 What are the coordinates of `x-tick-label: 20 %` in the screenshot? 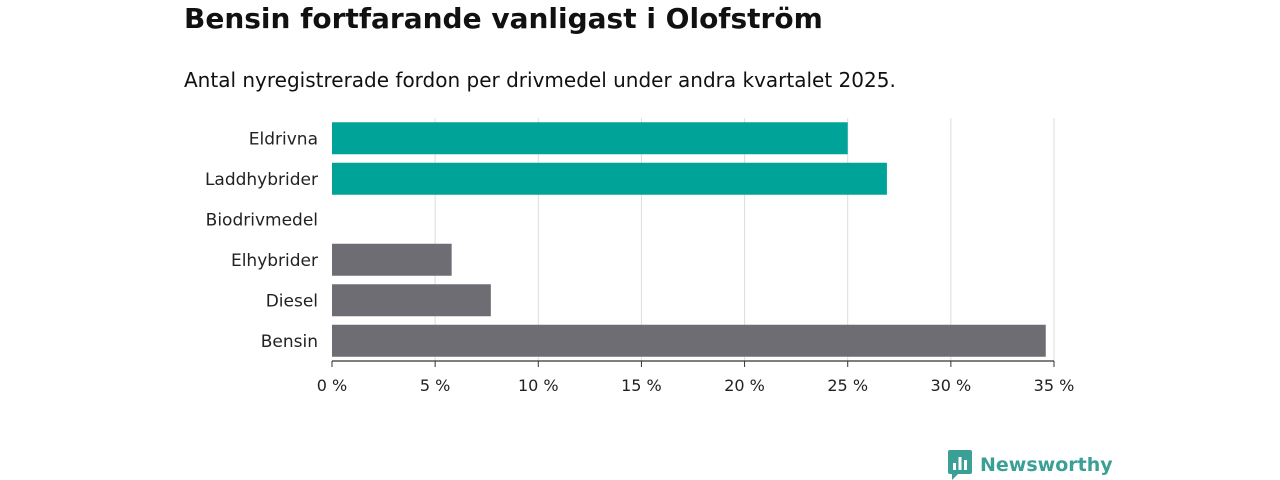 It's located at (744, 385).